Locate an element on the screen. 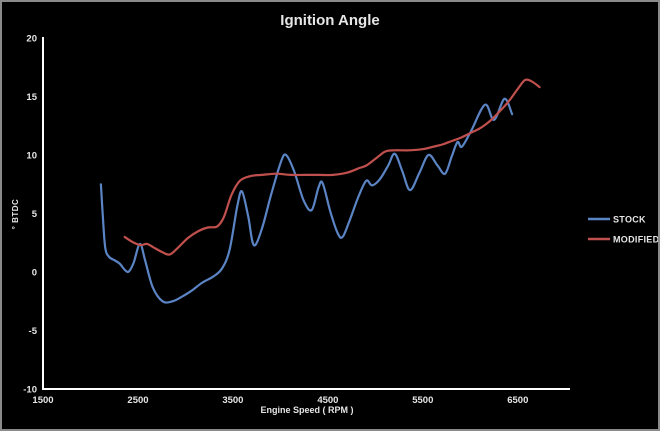 The image size is (660, 431). x-tick-label: 6500 is located at coordinates (517, 400).